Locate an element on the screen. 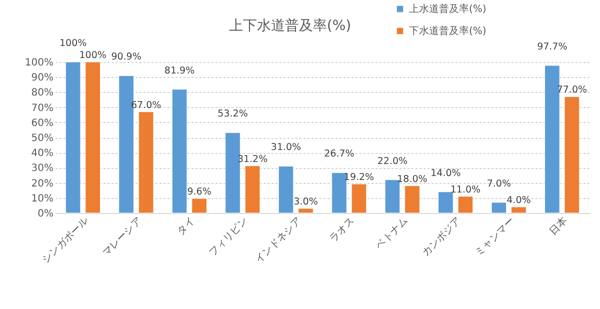 The image size is (600, 309). y-tick-label: 60% is located at coordinates (42, 123).